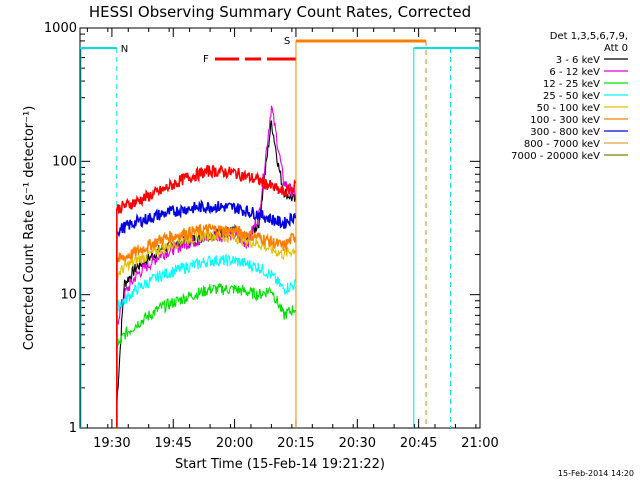 The width and height of the screenshot is (640, 480). What do you see at coordinates (124, 49) in the screenshot?
I see `night-label: N` at bounding box center [124, 49].